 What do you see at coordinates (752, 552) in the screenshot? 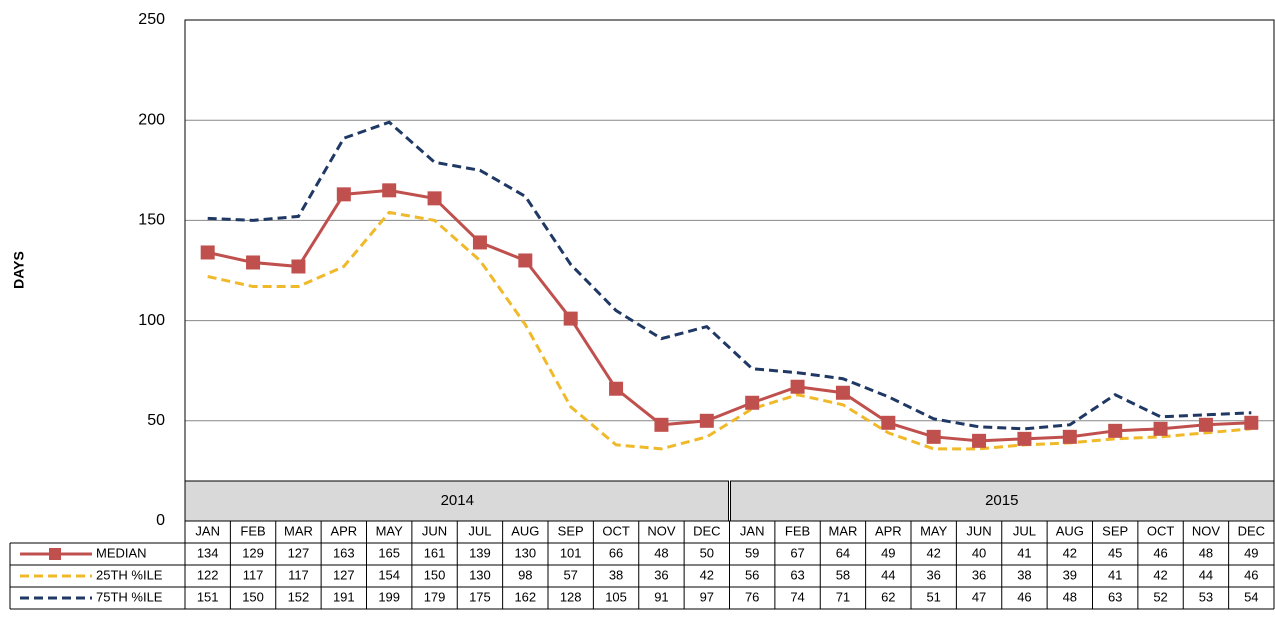
I see `table-value: 59` at bounding box center [752, 552].